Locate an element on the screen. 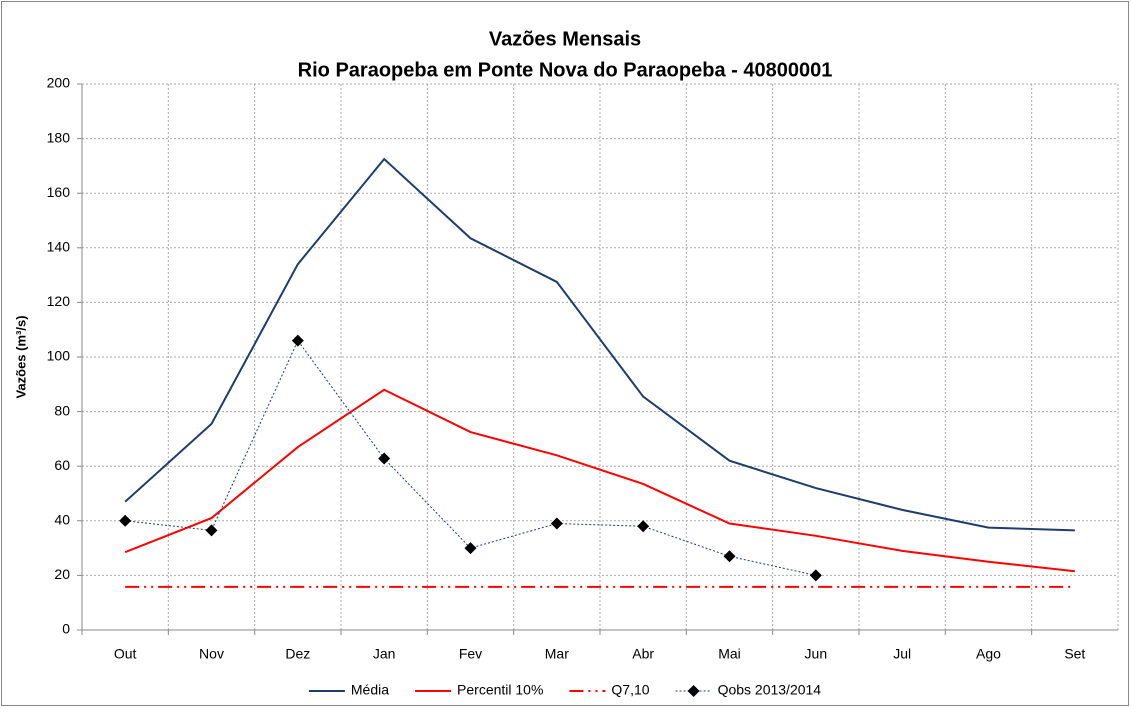 The image size is (1131, 708). x-tick-label: Jul is located at coordinates (902, 654).